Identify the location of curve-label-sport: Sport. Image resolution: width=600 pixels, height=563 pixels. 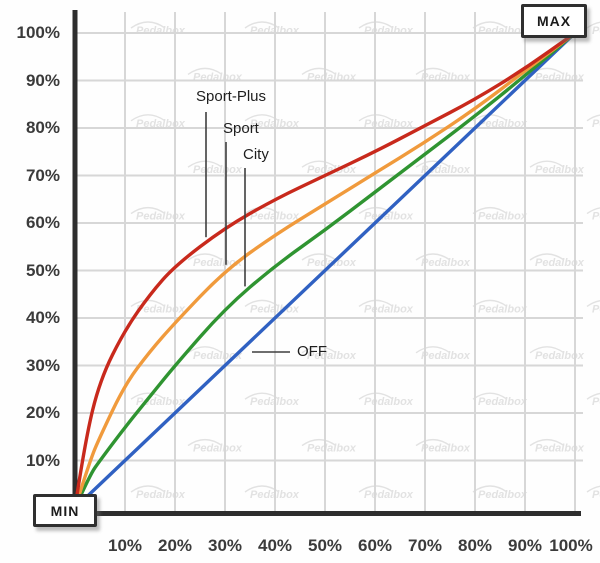
(241, 128).